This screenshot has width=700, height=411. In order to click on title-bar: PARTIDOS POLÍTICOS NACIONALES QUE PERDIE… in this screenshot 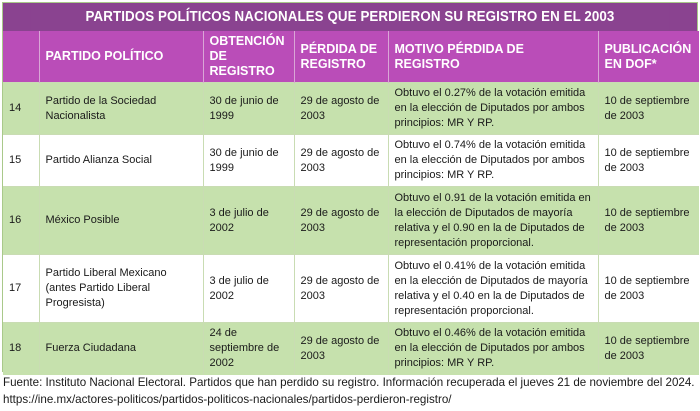, I will do `click(350, 17)`.